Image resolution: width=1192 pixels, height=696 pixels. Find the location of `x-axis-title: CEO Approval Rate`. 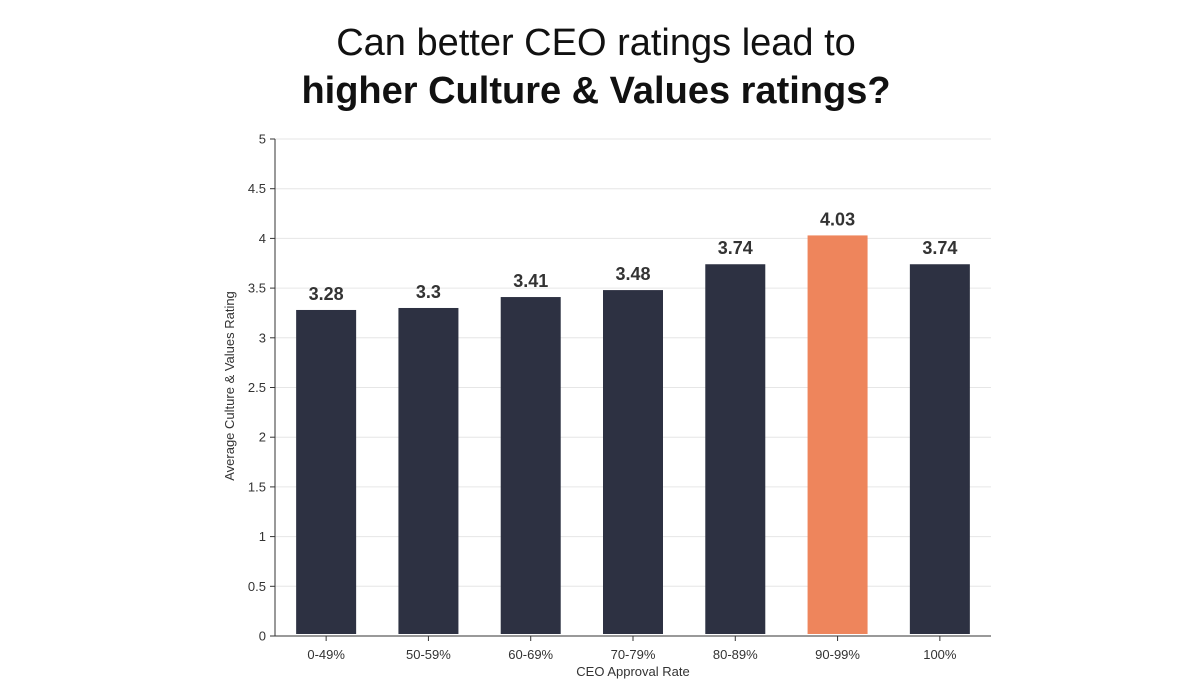

x-axis-title: CEO Approval Rate is located at coordinates (632, 671).